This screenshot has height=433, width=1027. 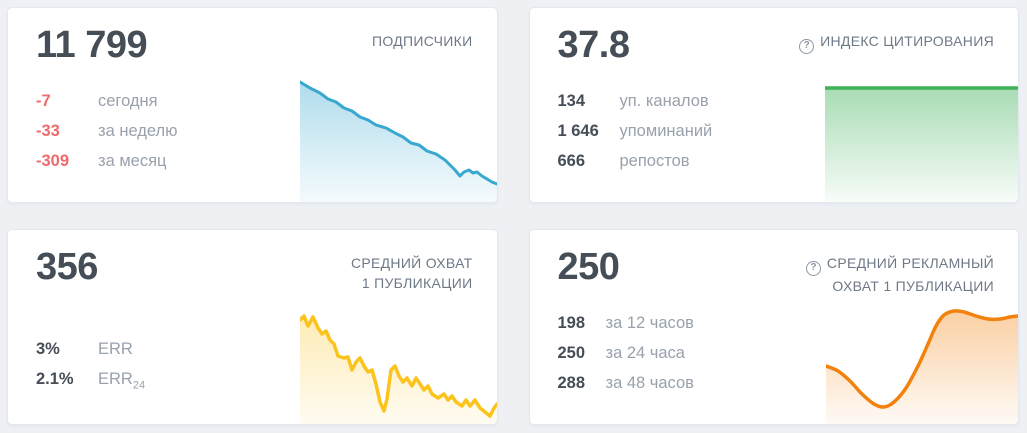 I want to click on card-title-avg-reach: СРЕДНИЙ ОХВАТ 1 ПУБЛИКАЦИИ, so click(x=412, y=273).